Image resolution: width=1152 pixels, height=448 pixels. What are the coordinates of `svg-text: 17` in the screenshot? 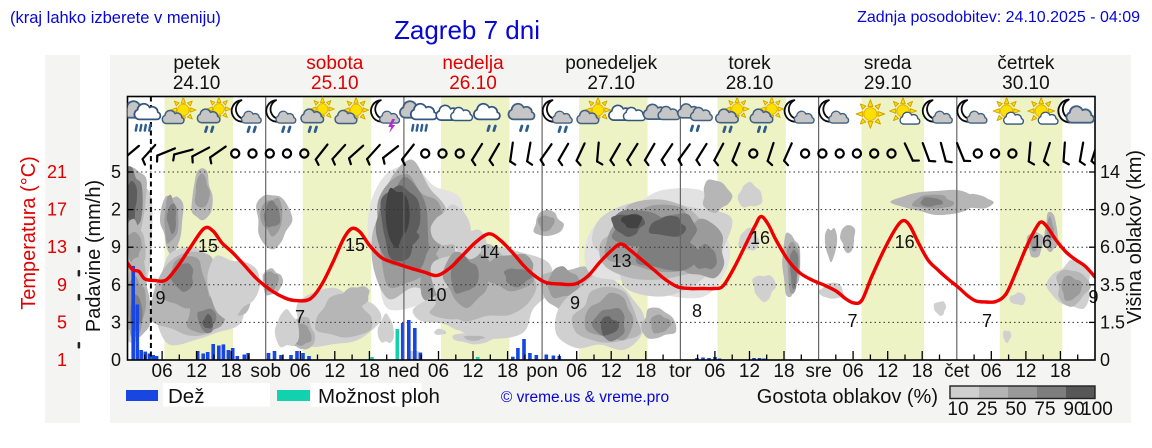 It's located at (57, 210).